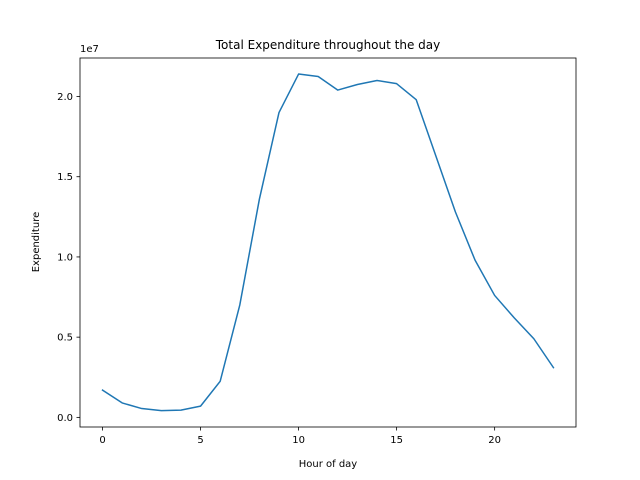  Describe the element at coordinates (396, 440) in the screenshot. I see `x-tick-label: 15` at that location.